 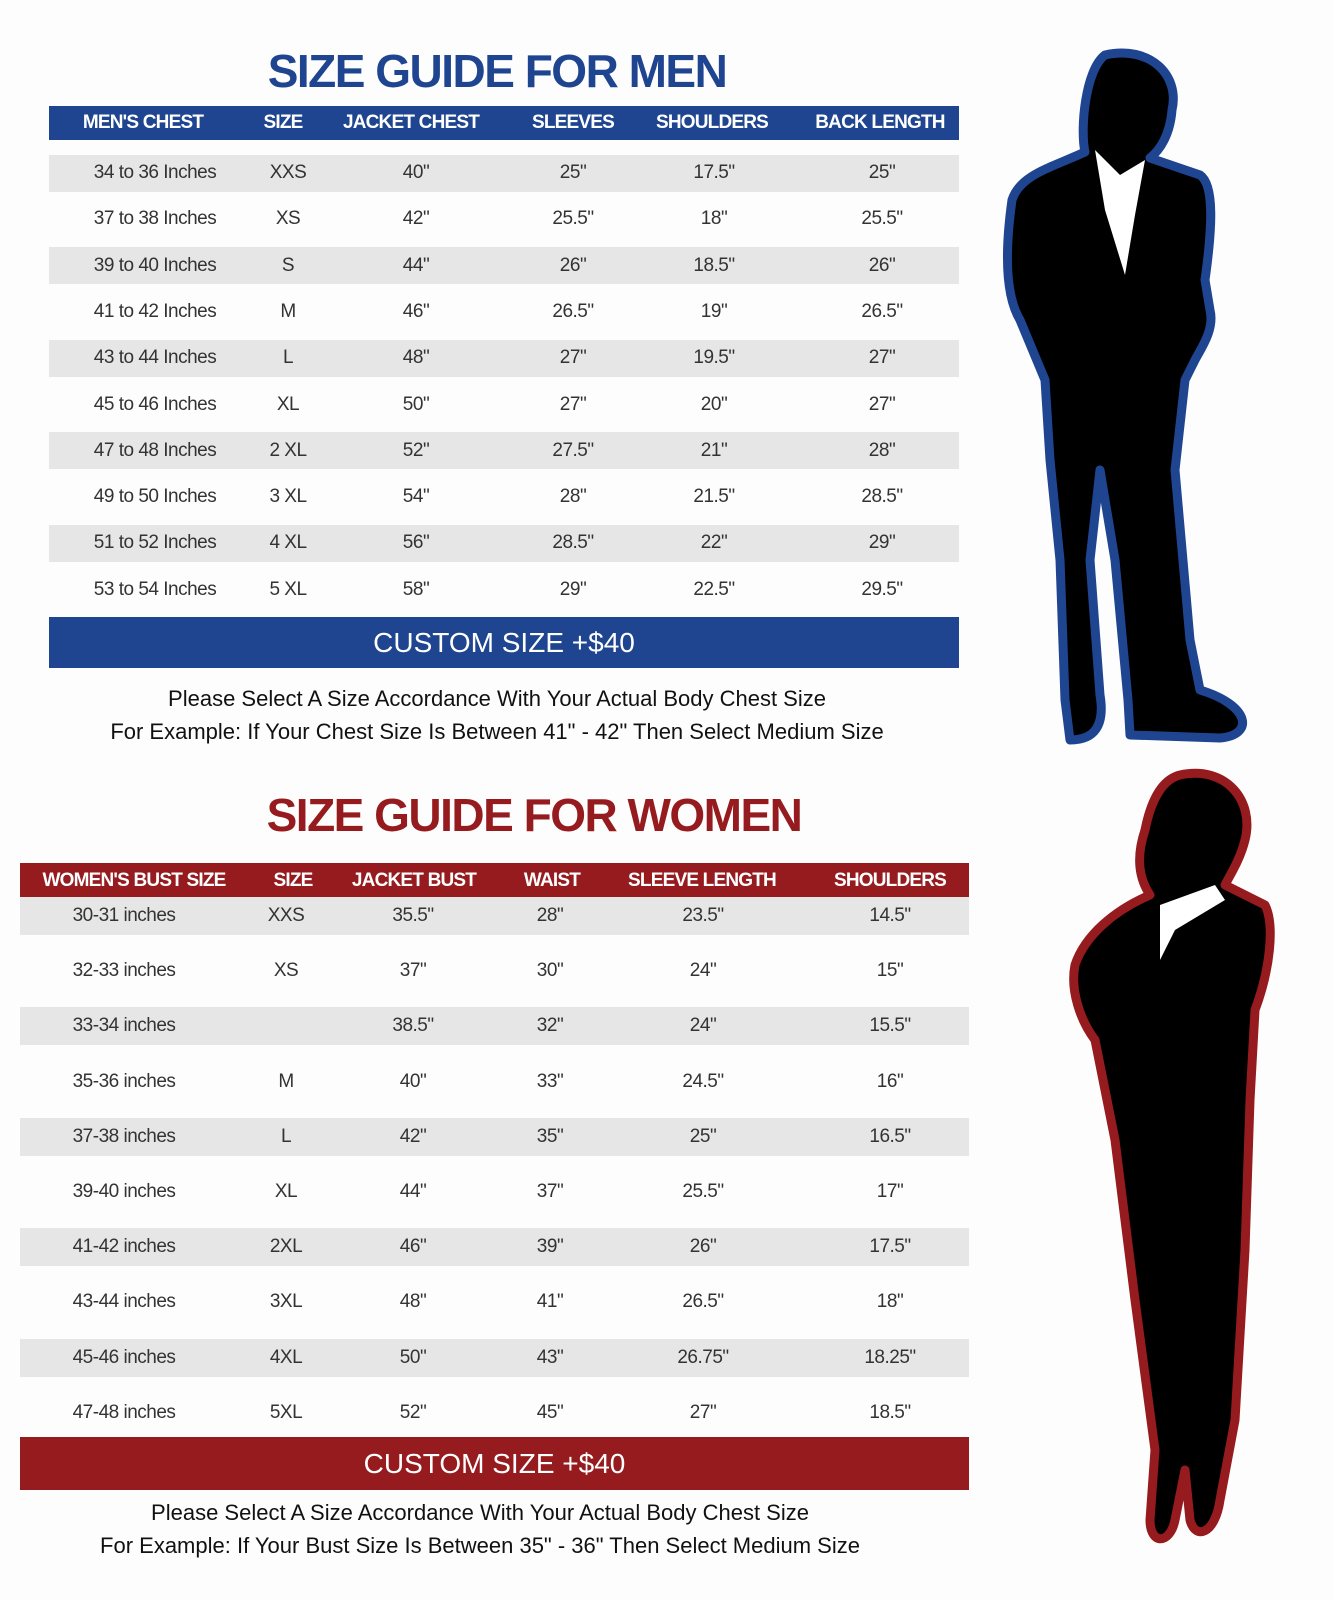 What do you see at coordinates (124, 971) in the screenshot?
I see `table-cell: 32-33 inches` at bounding box center [124, 971].